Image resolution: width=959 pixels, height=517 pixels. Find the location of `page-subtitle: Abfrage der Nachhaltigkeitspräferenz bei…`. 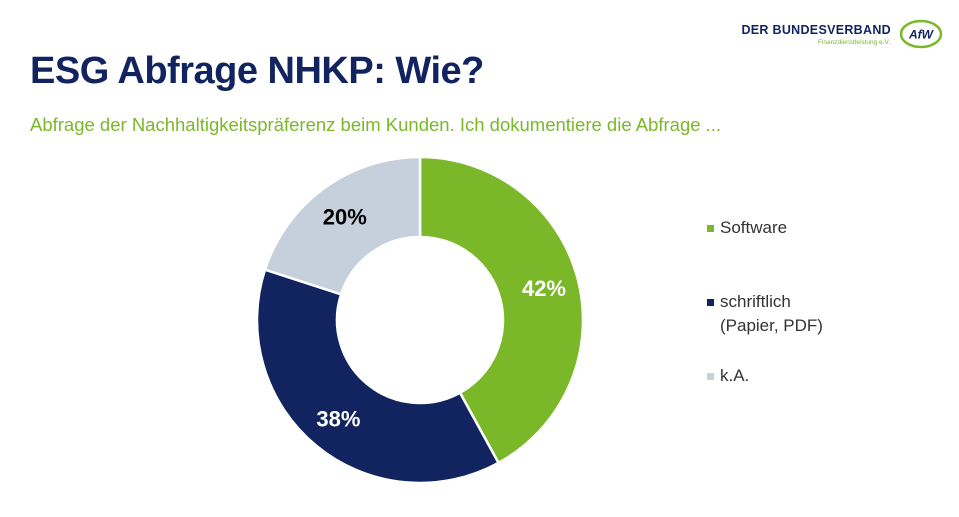

page-subtitle: Abfrage der Nachhaltigkeitspräferenz bei… is located at coordinates (376, 124).